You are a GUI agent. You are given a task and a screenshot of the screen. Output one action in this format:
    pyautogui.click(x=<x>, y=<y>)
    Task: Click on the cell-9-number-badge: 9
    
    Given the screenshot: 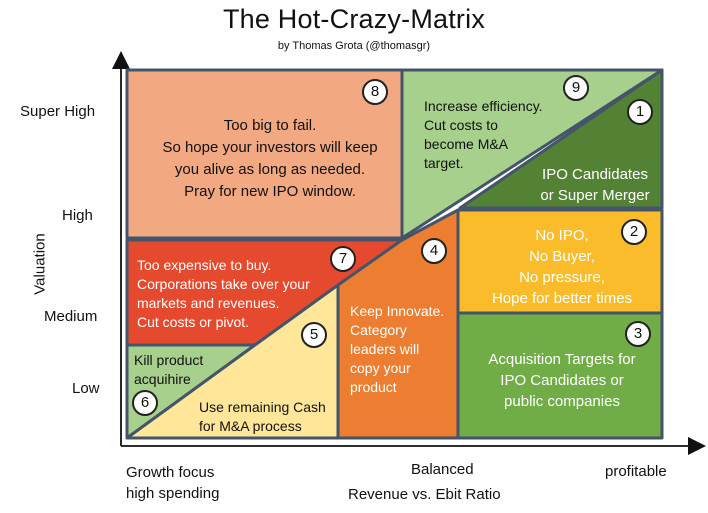 What is the action you would take?
    pyautogui.click(x=576, y=88)
    